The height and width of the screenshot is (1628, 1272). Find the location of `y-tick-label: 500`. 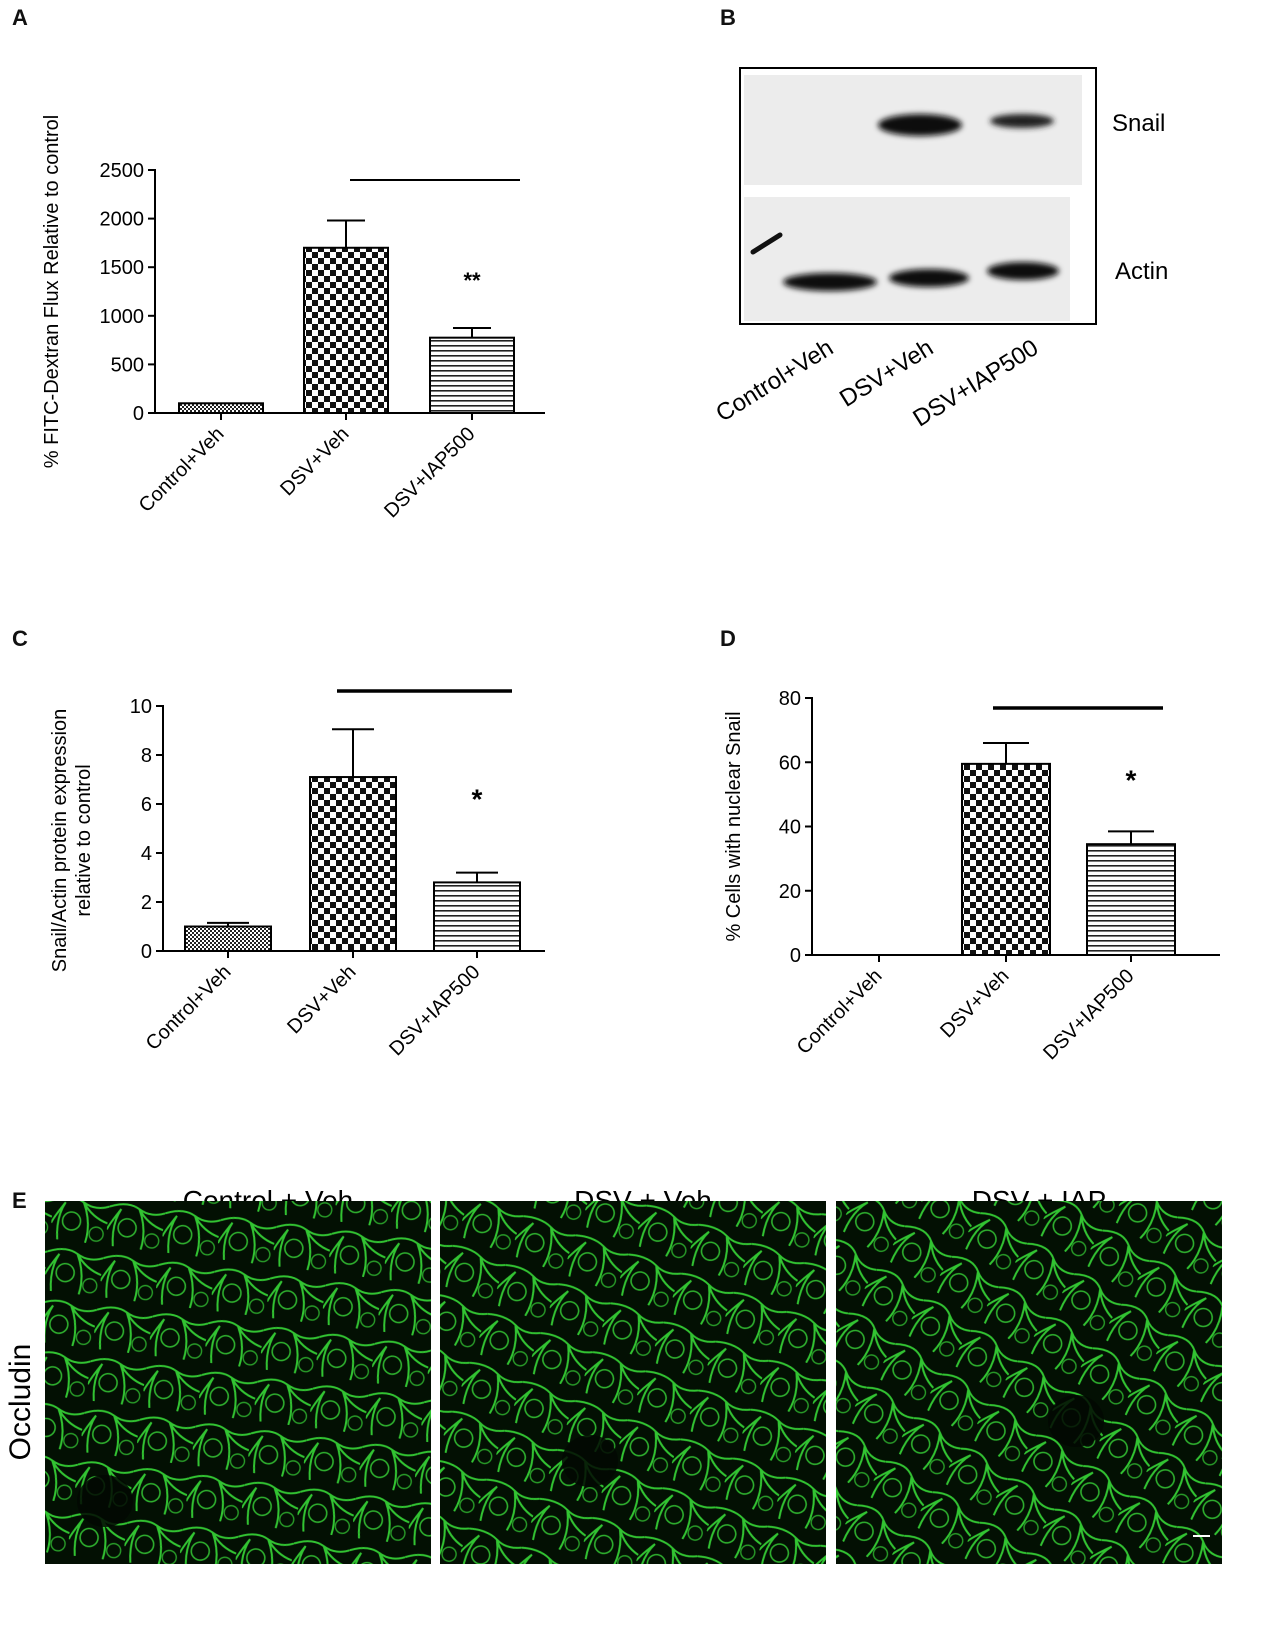

y-tick-label: 500 is located at coordinates (127, 365).